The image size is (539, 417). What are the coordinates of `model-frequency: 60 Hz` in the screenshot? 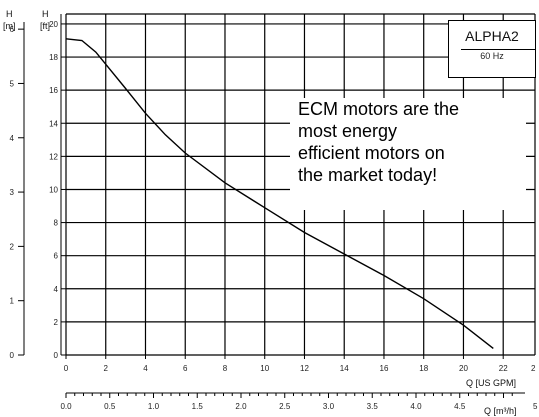 It's located at (492, 56).